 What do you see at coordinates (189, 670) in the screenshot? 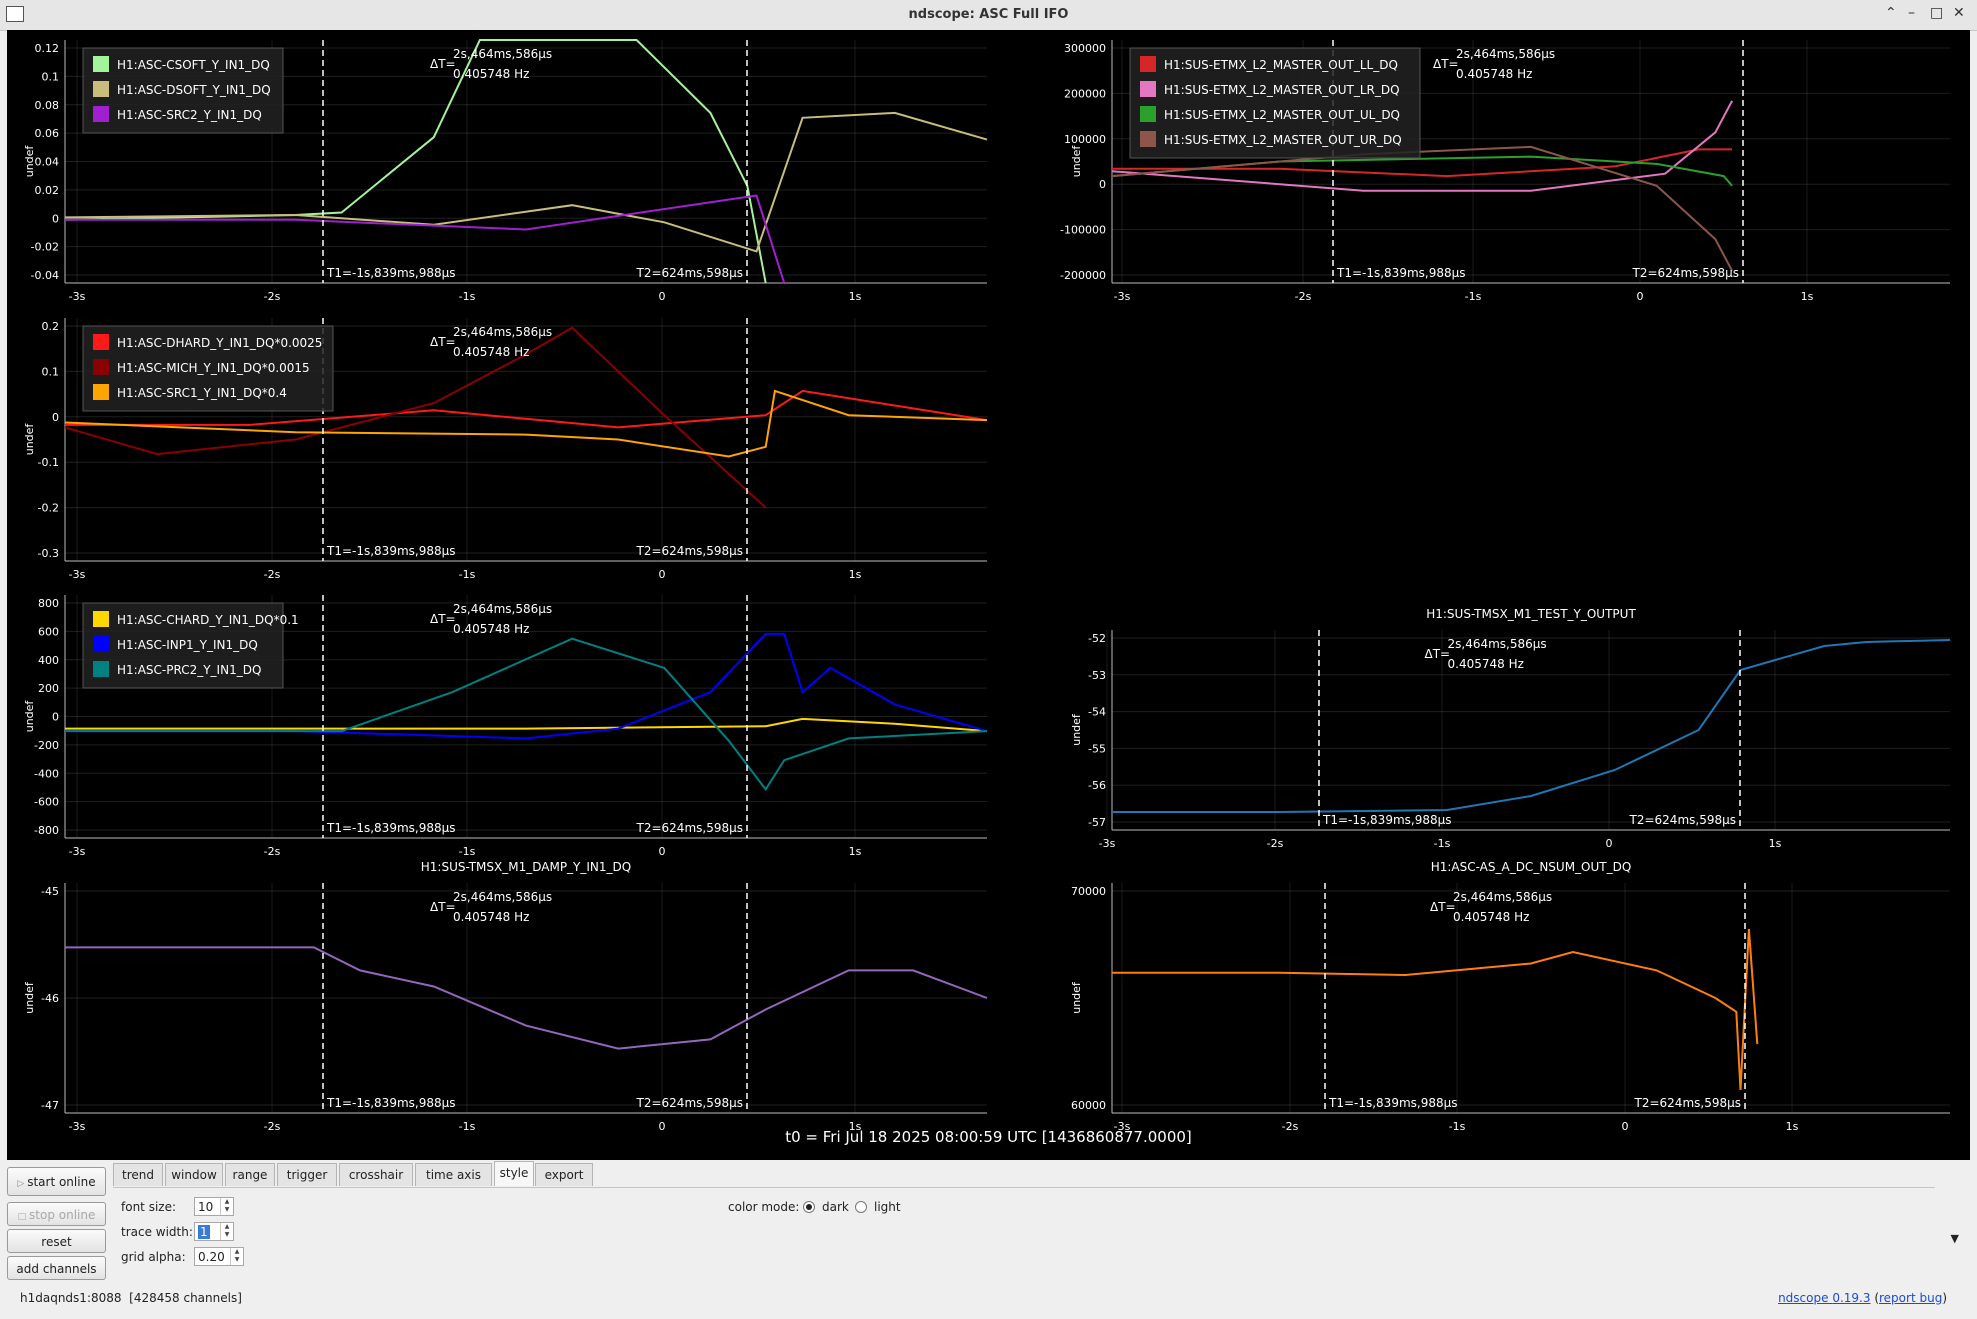
I see `legend-entry: H1:ASC-PRC2_Y_IN1_DQ` at bounding box center [189, 670].